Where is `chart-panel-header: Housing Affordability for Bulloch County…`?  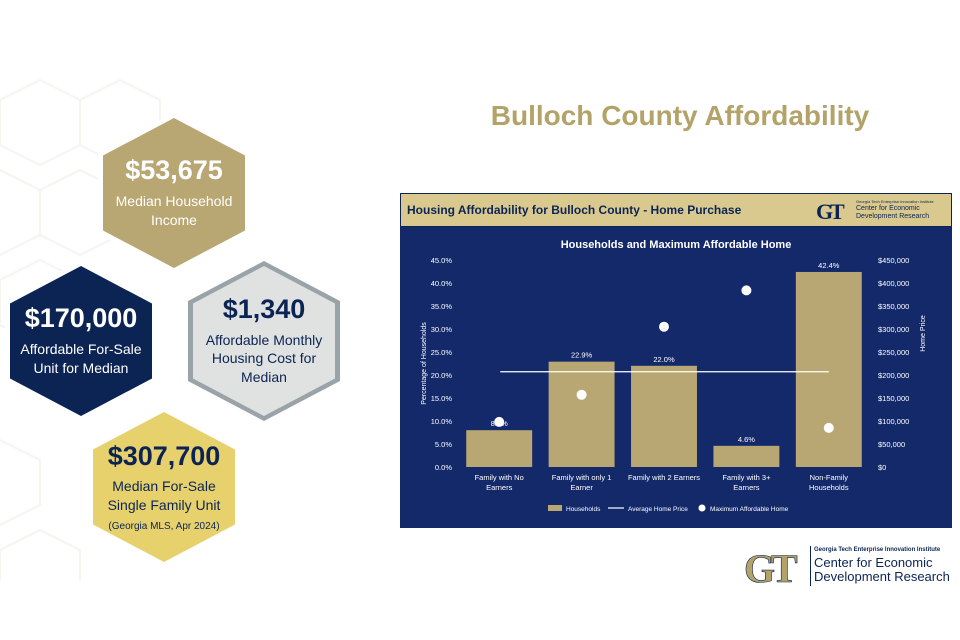 chart-panel-header: Housing Affordability for Bulloch County… is located at coordinates (676, 210).